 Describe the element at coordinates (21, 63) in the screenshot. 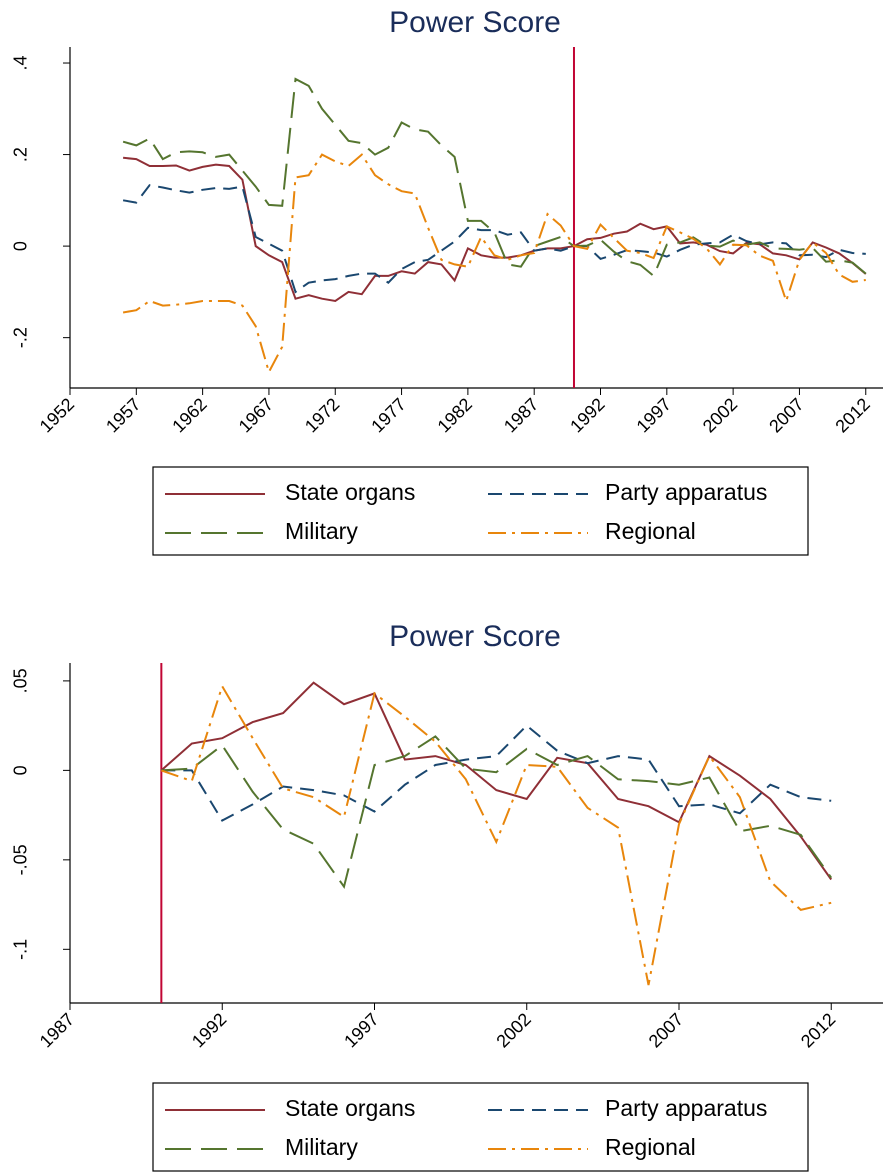

I see `y-tick-label: .4` at that location.